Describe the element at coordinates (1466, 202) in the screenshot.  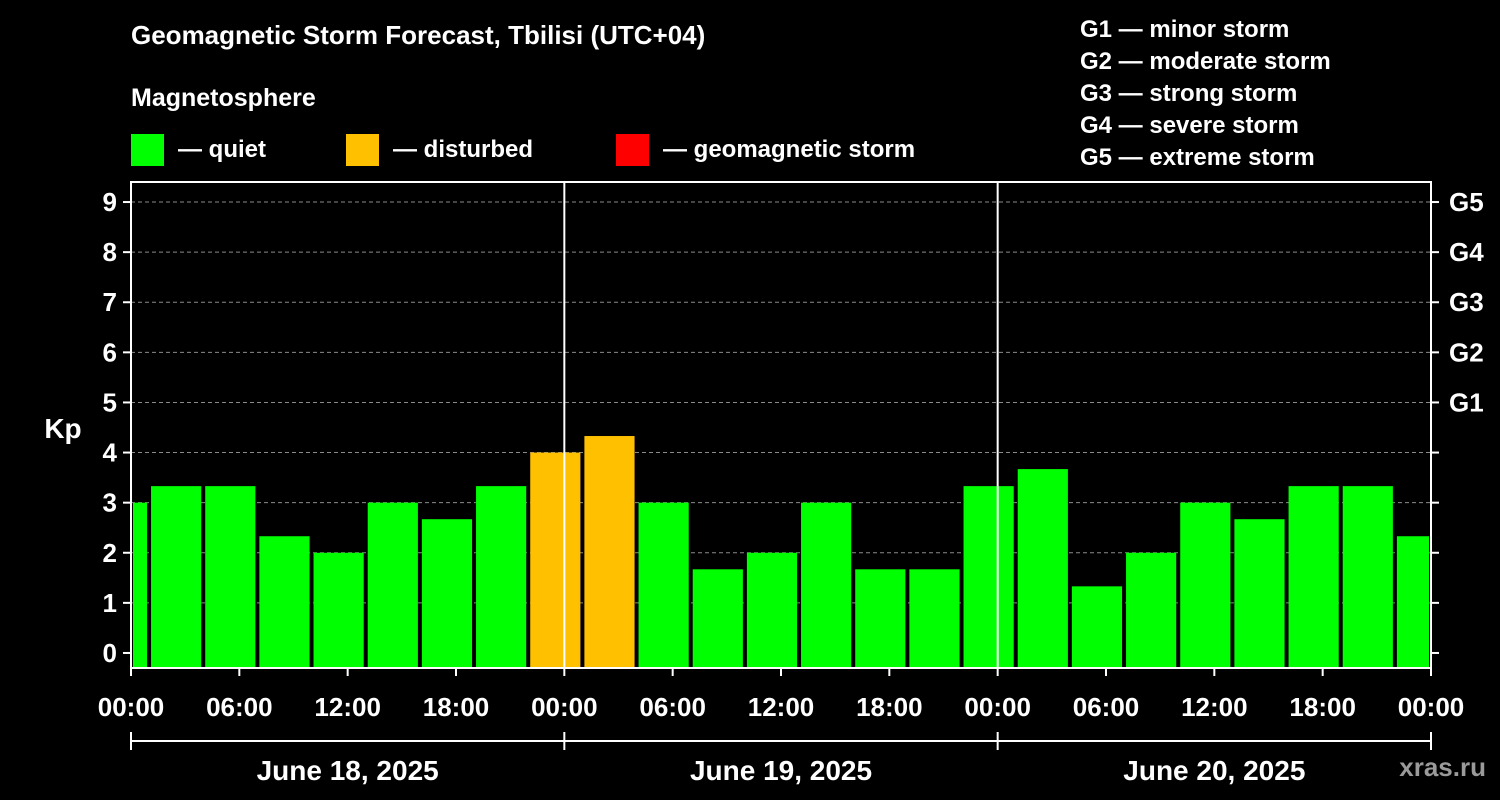
I see `storm-level-axis-label: G5` at that location.